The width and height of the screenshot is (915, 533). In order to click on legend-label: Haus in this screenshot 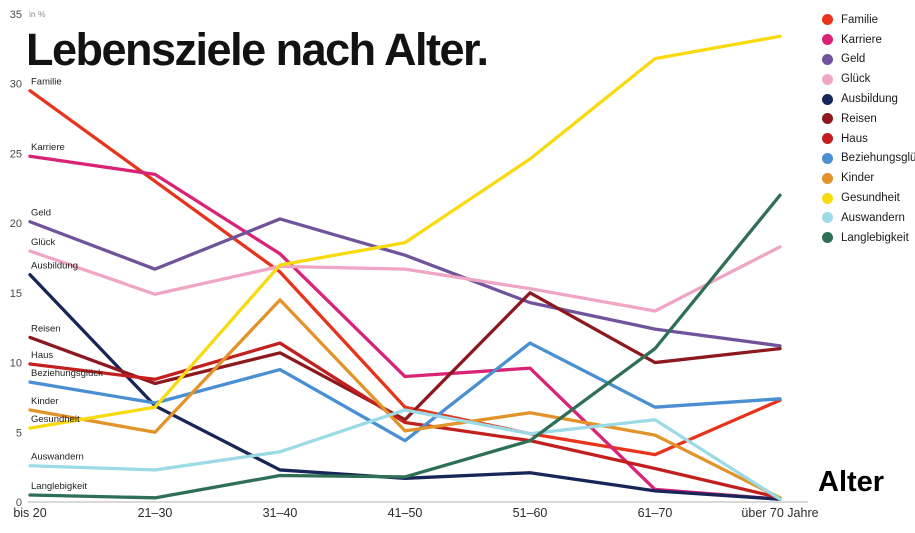, I will do `click(854, 138)`.